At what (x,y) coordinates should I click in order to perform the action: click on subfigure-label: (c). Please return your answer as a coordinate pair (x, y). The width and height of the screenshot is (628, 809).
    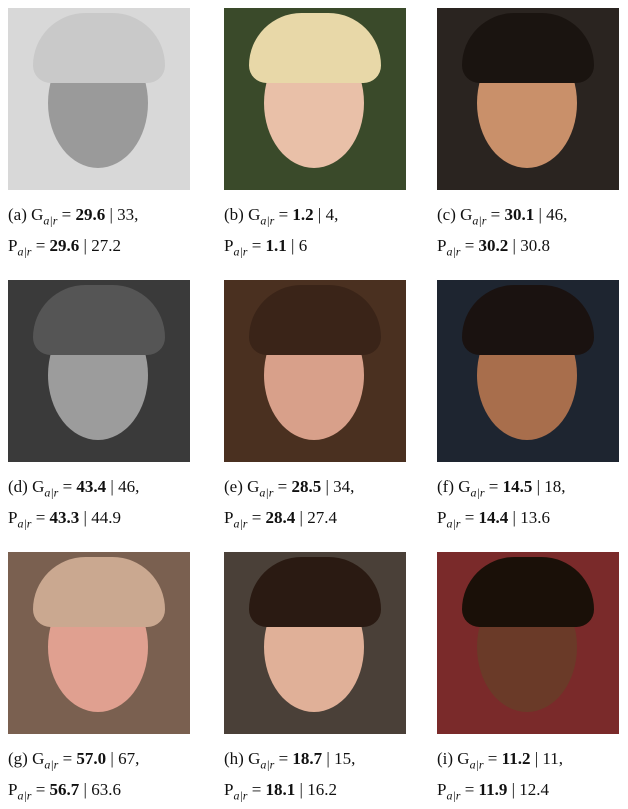
    Looking at the image, I should click on (446, 214).